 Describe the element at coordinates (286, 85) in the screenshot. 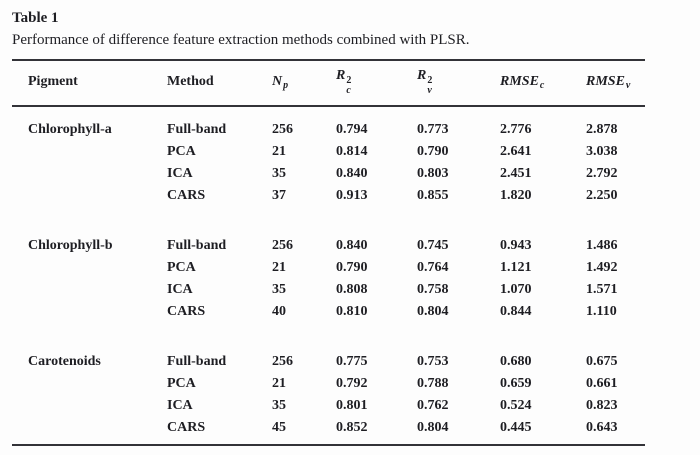

I see `np-subscript: p` at that location.